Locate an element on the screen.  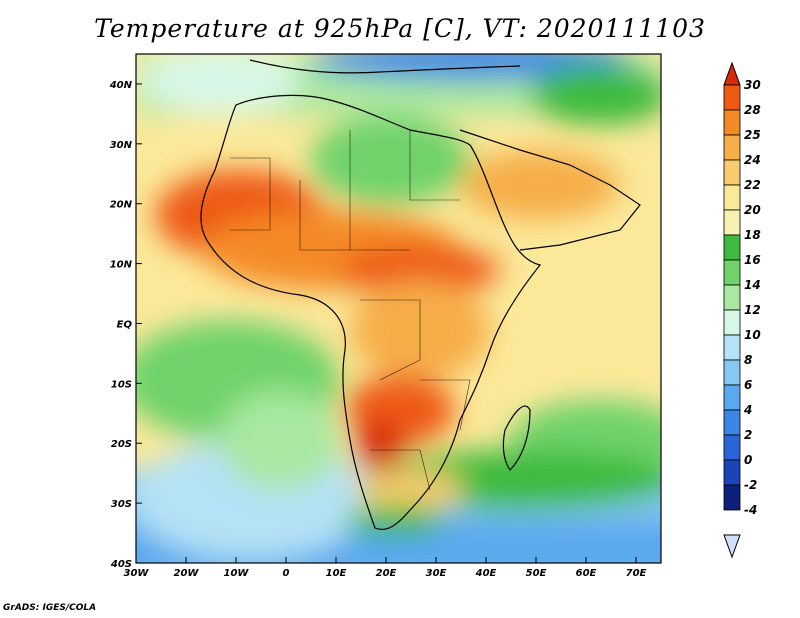
colorbar-label: 16 is located at coordinates (752, 260).